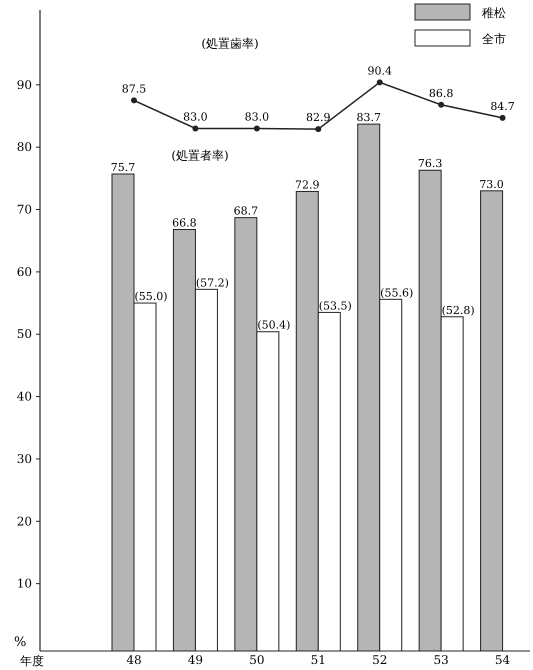 This screenshot has width=533, height=670. What do you see at coordinates (491, 184) in the screenshot?
I see `data-label: 73.0` at bounding box center [491, 184].